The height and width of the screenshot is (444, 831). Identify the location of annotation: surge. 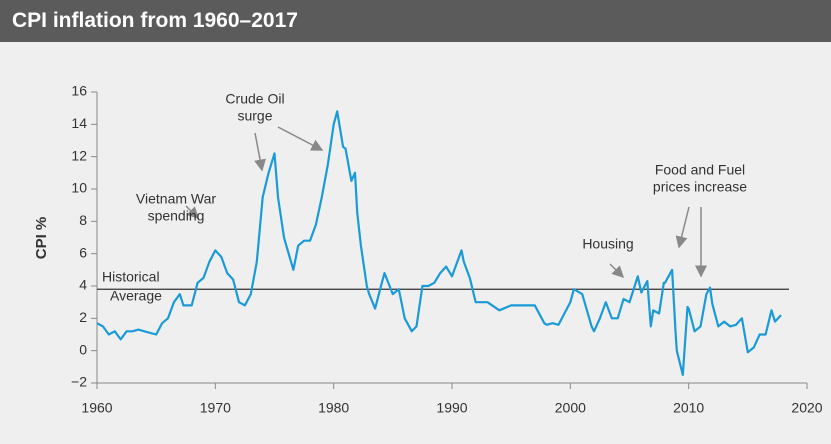
(254, 116).